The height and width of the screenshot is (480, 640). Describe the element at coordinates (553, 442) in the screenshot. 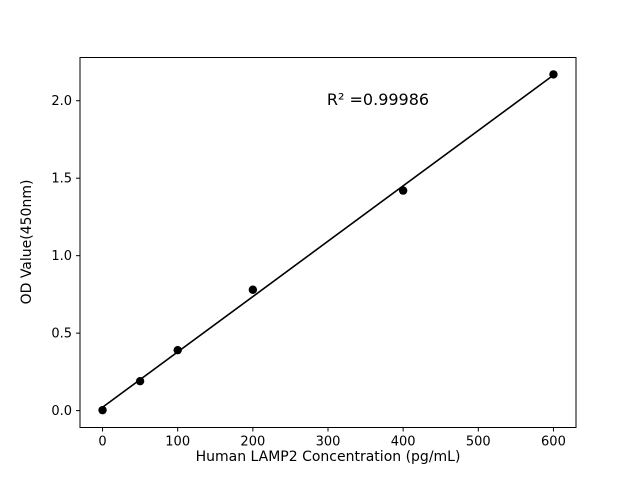

I see `x-tick-label: 600` at that location.